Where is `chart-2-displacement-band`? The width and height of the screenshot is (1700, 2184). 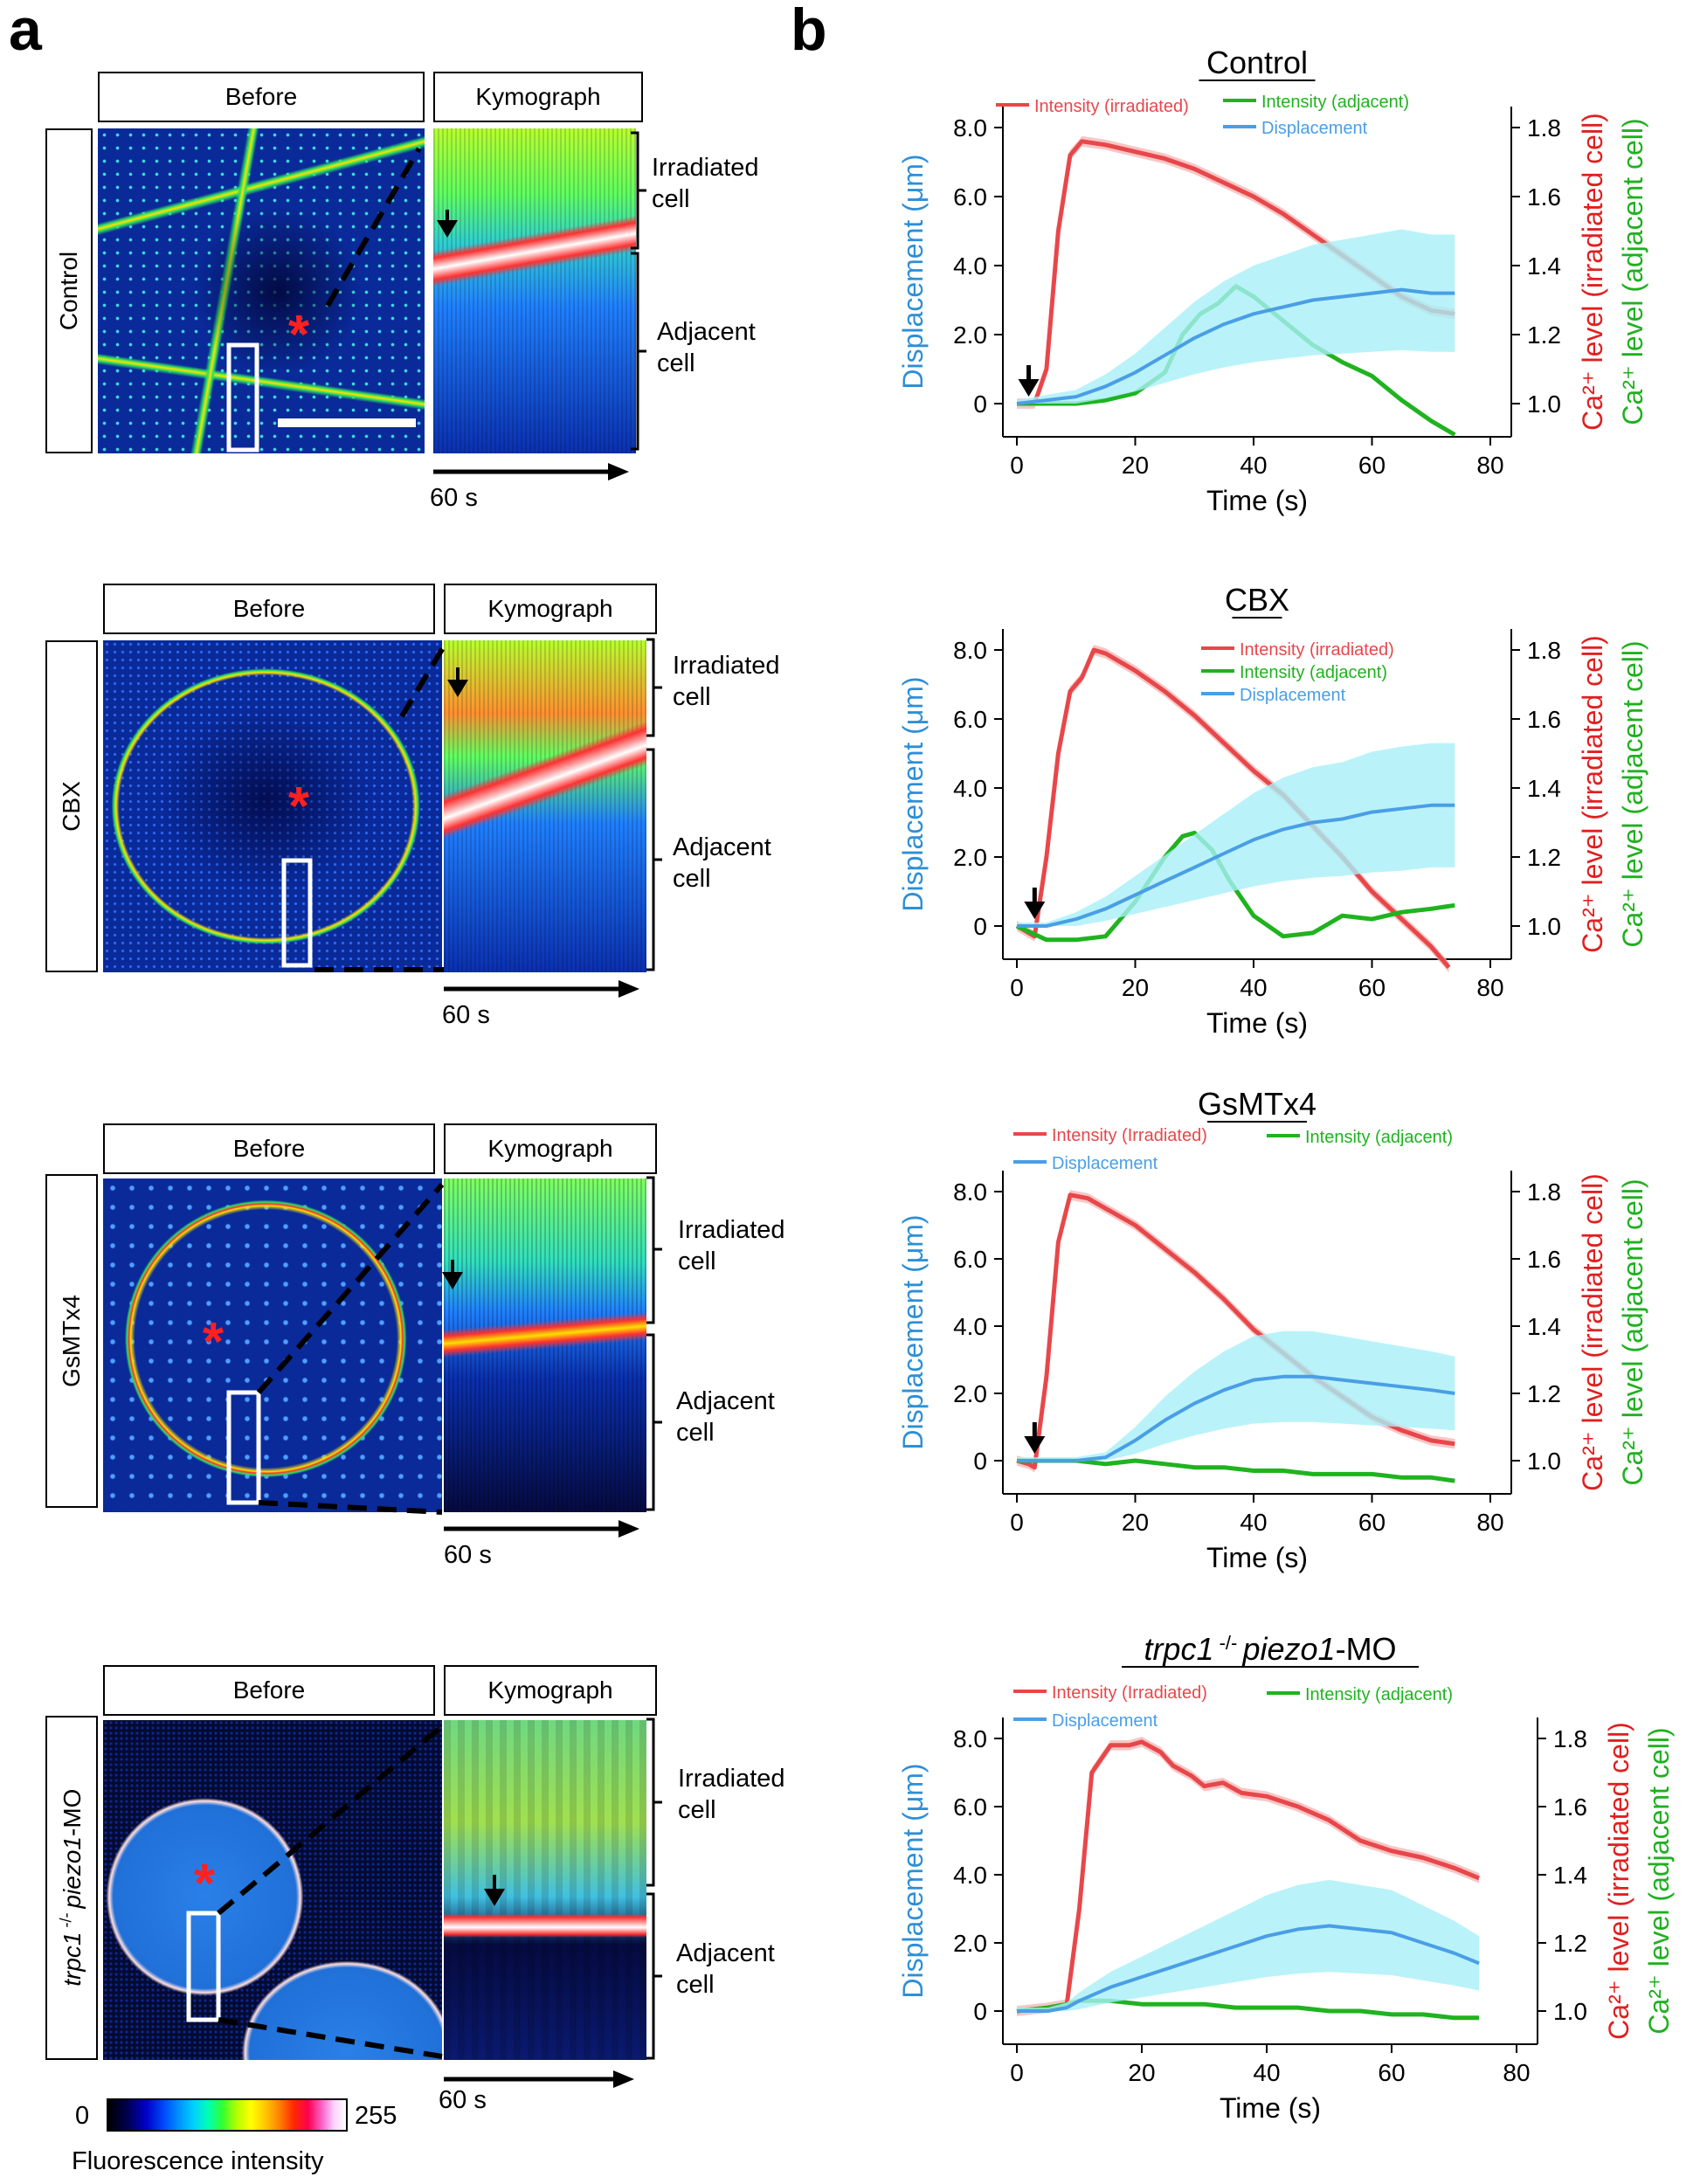
chart-2-displacement-band is located at coordinates (1236, 834).